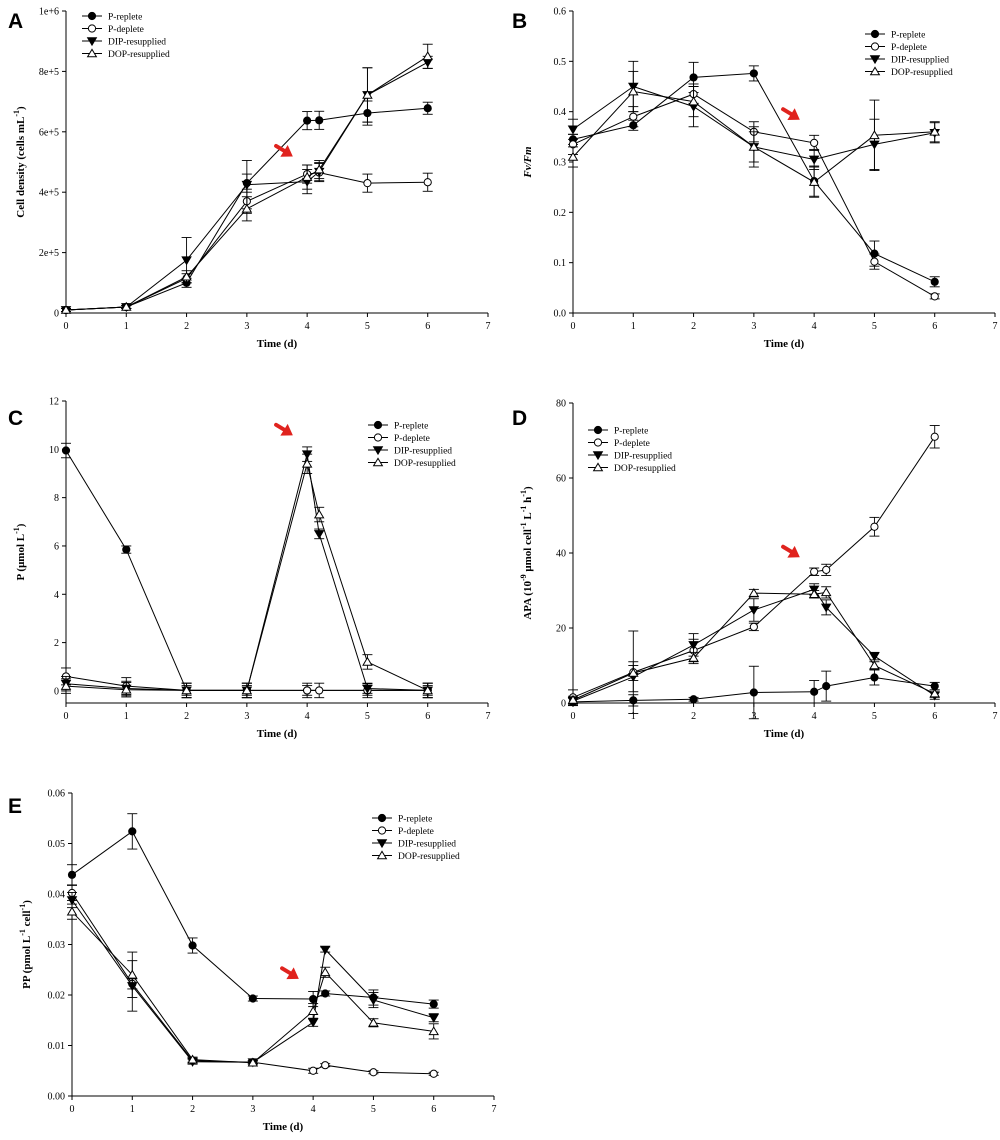 Image resolution: width=1000 pixels, height=1140 pixels. What do you see at coordinates (137, 43) in the screenshot?
I see `legend-label: DIP-resupplied` at bounding box center [137, 43].